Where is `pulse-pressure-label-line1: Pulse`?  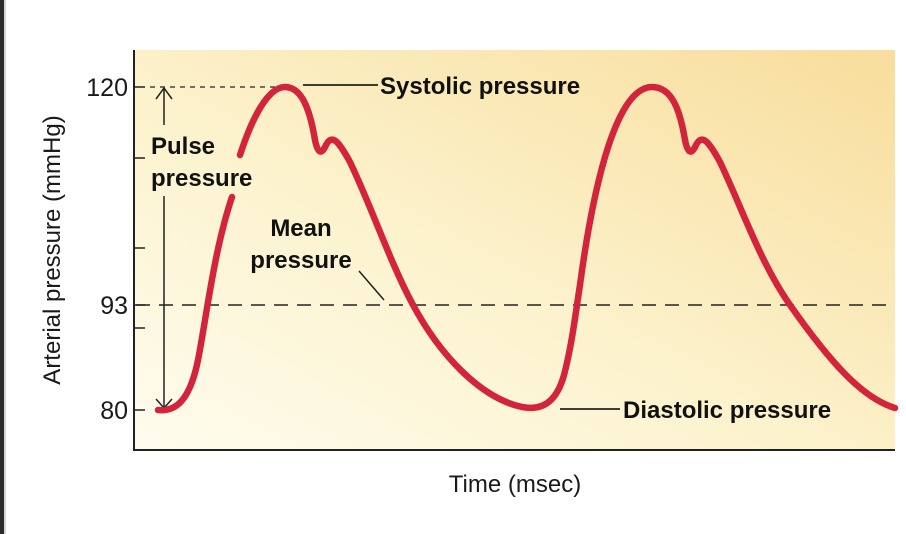 pulse-pressure-label-line1: Pulse is located at coordinates (183, 146).